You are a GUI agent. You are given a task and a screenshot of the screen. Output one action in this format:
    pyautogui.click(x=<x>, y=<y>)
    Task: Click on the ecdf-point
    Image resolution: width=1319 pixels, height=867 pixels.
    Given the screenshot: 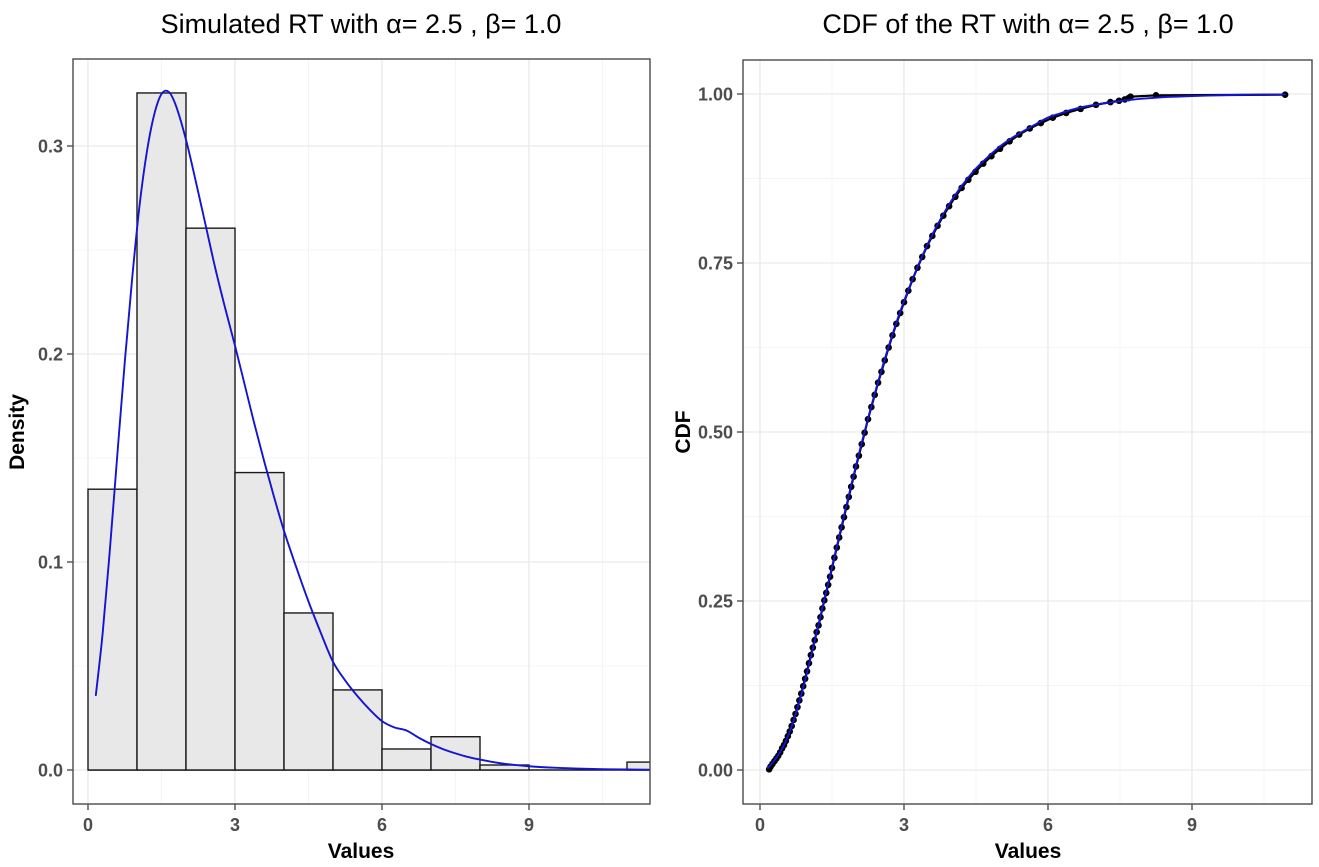 What is the action you would take?
    pyautogui.click(x=1130, y=97)
    